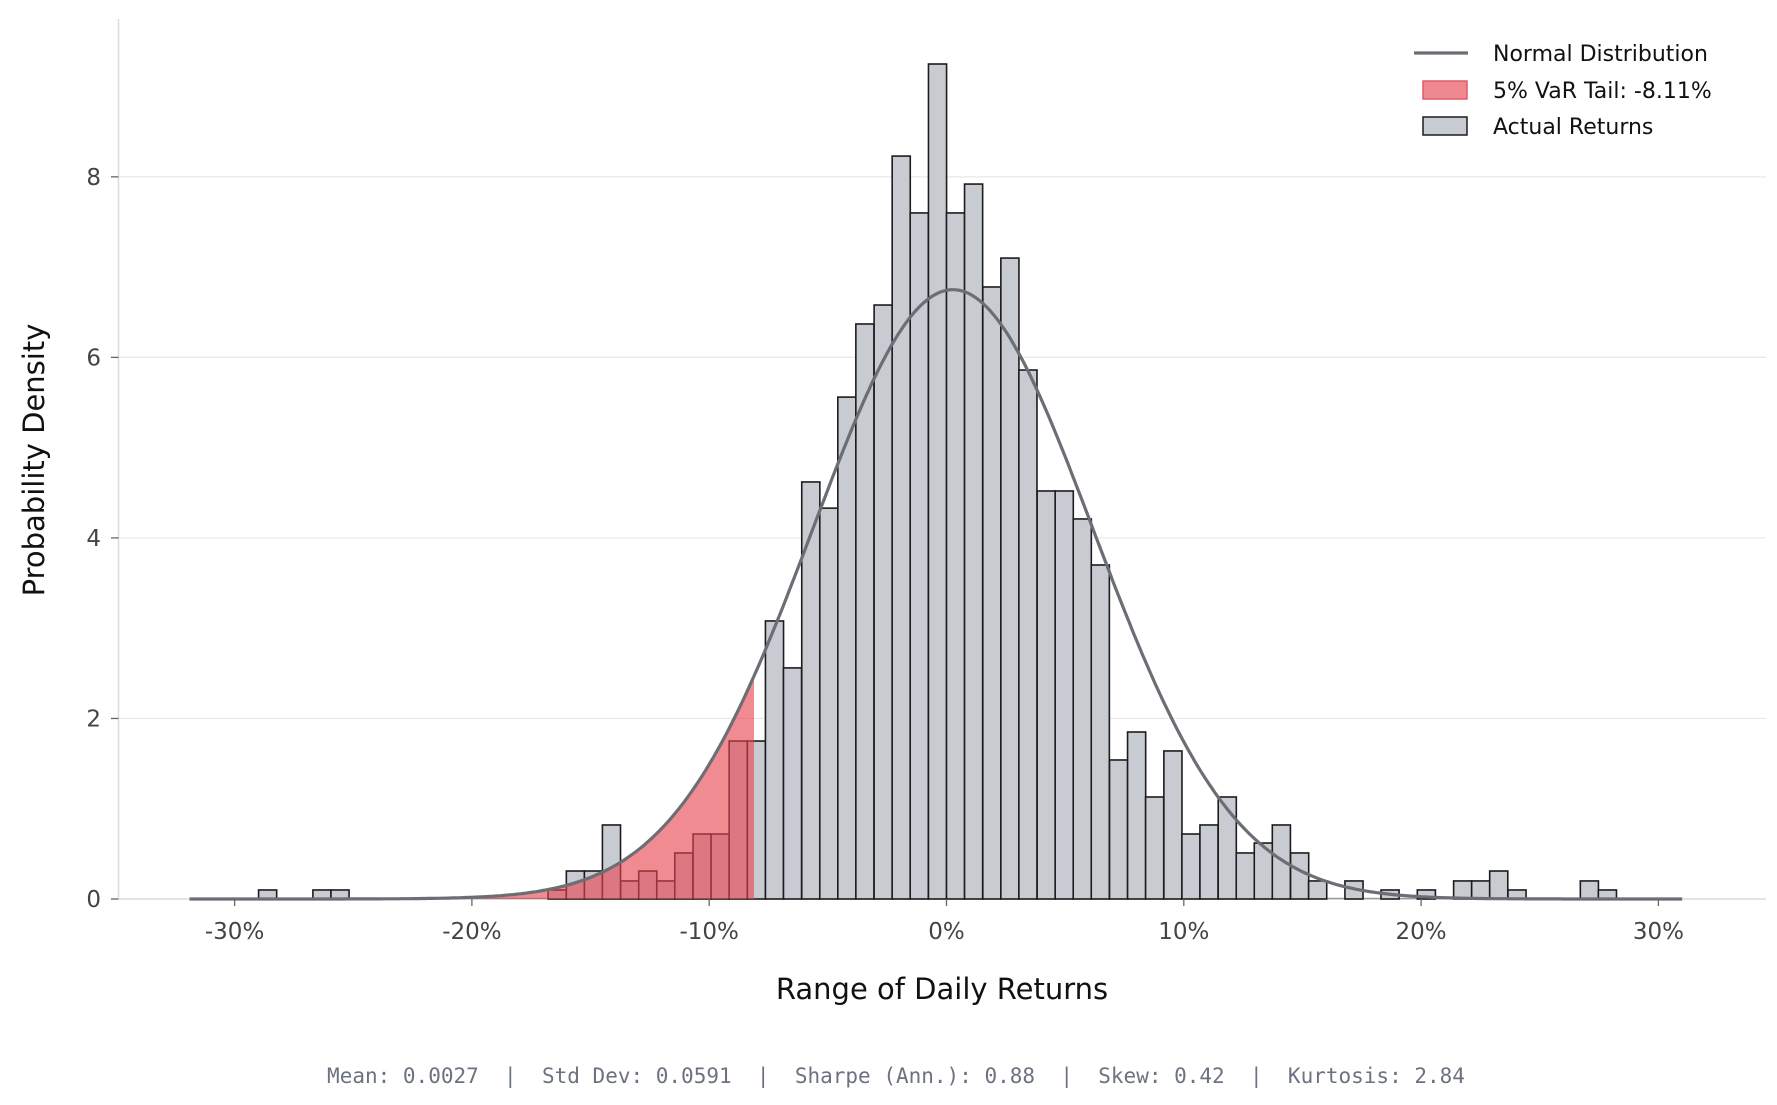 This screenshot has height=1105, width=1777. What do you see at coordinates (1421, 932) in the screenshot?
I see `x-tick-label: 20%` at bounding box center [1421, 932].